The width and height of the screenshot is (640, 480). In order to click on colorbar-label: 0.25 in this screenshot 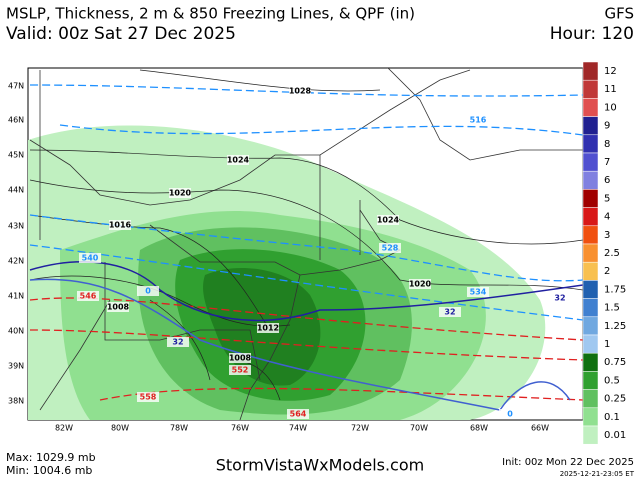, I will do `click(615, 399)`.